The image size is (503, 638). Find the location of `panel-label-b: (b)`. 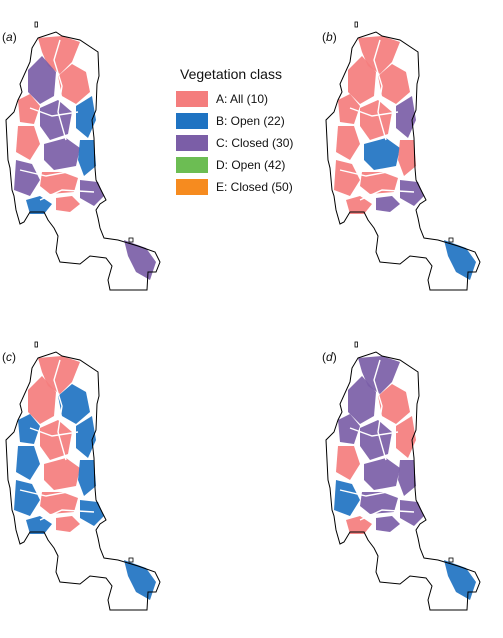

panel-label-b: (b) is located at coordinates (329, 37).